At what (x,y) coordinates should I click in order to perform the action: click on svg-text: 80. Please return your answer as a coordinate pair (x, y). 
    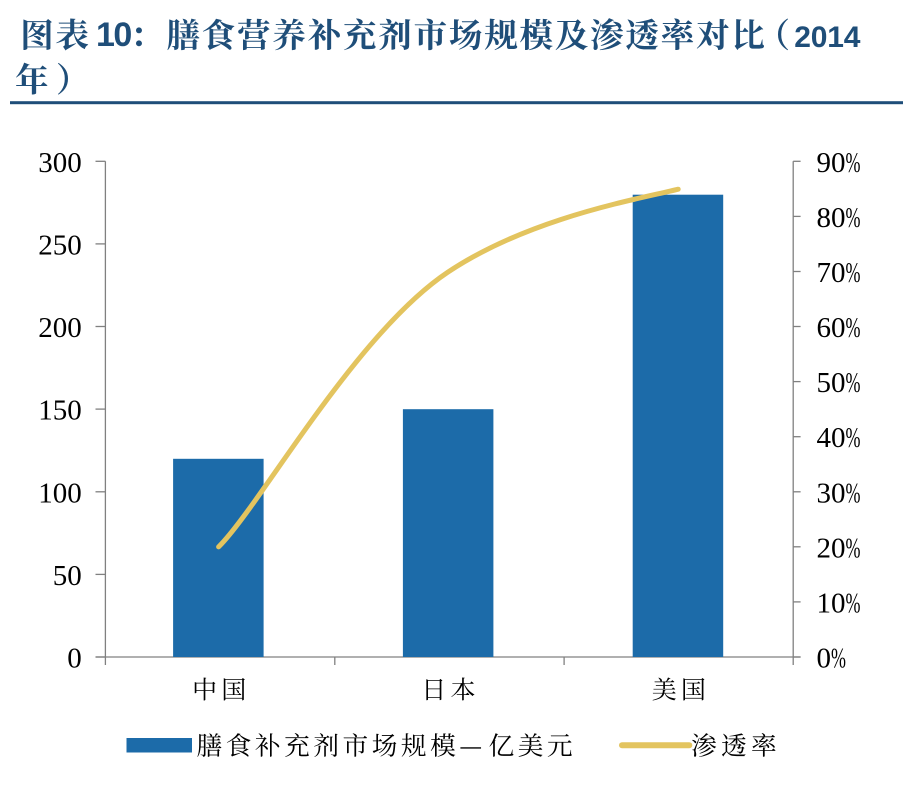
    Looking at the image, I should click on (831, 218).